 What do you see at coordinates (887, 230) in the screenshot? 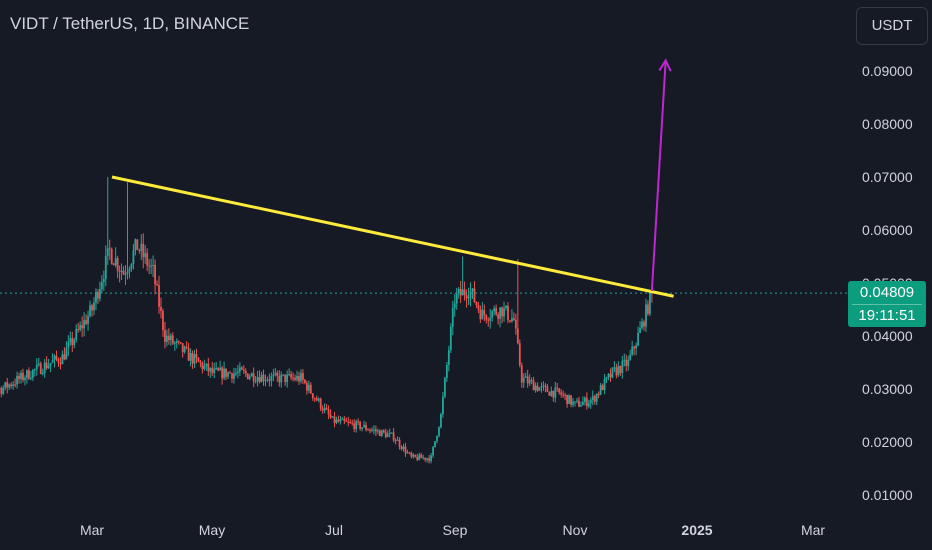
I see `price-axis-label: 0.06000` at bounding box center [887, 230].